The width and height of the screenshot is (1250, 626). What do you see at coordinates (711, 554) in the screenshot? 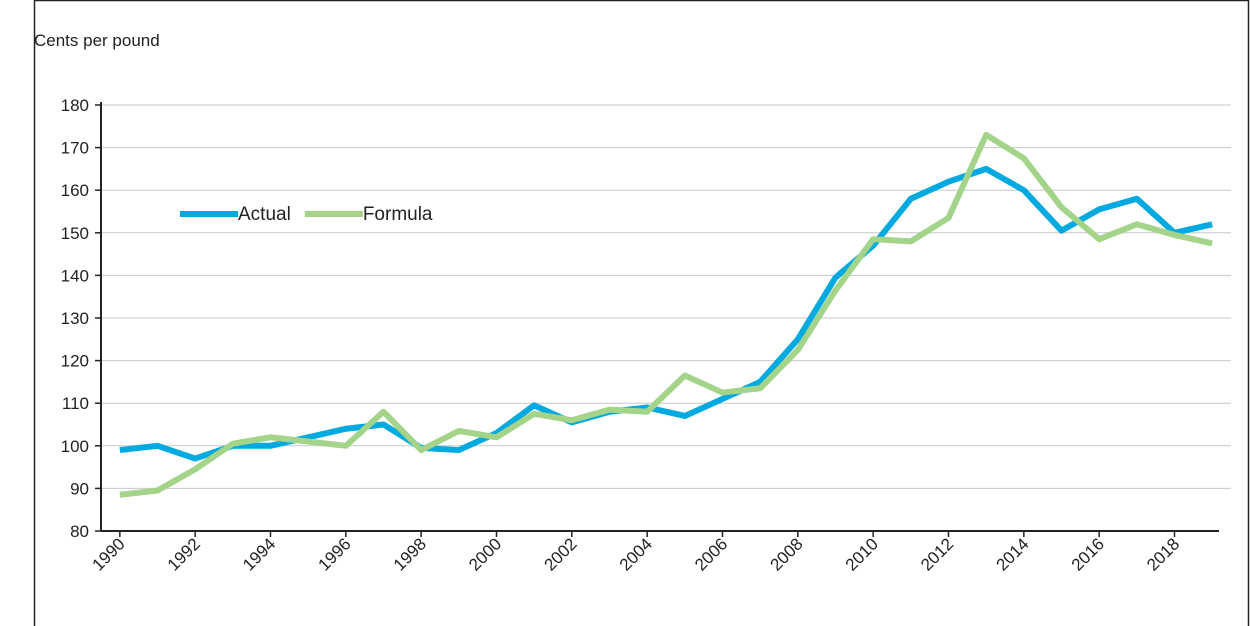
I see `x-tick-label: 2006` at bounding box center [711, 554].